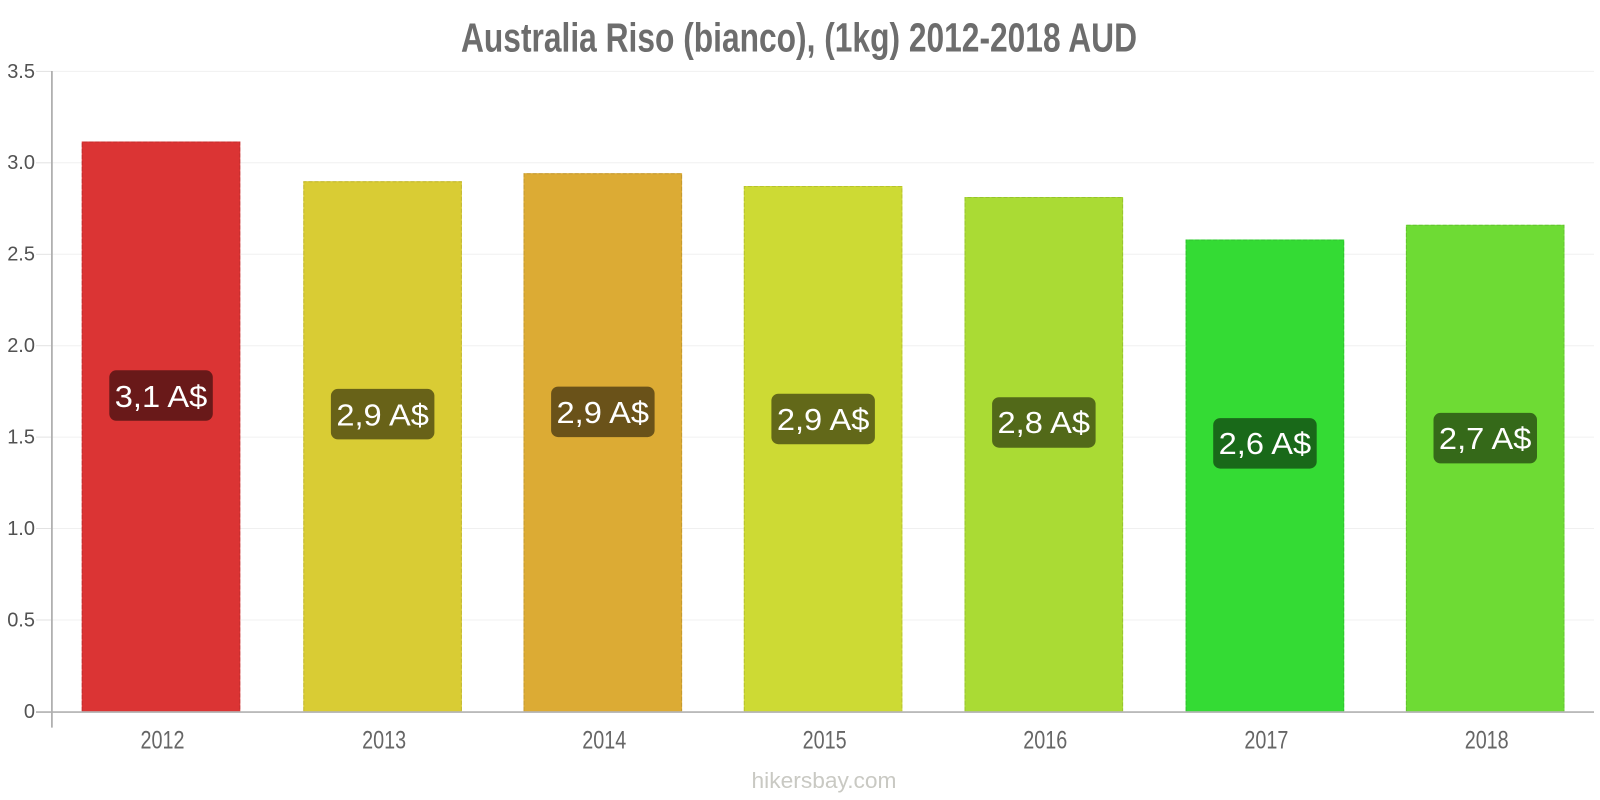 The image size is (1600, 800). I want to click on svg-text: 3,1 A$, so click(161, 396).